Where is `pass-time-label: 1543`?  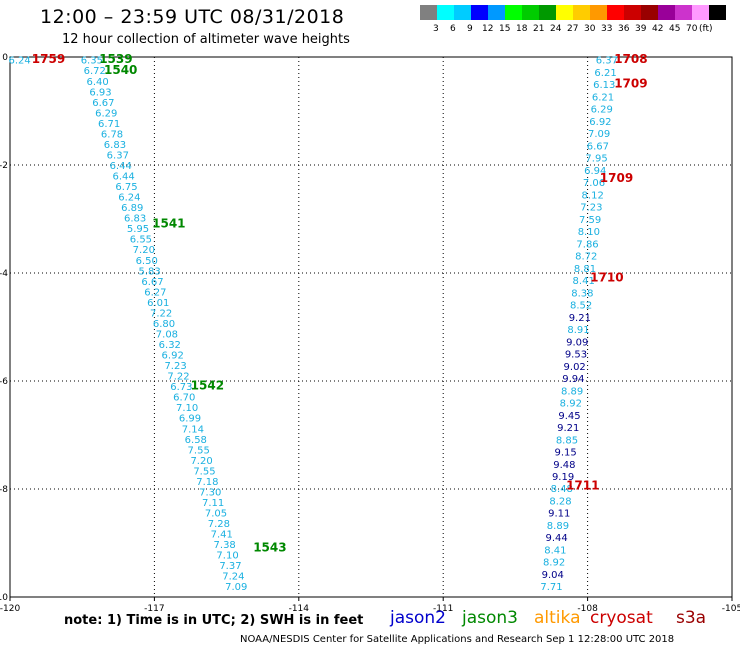
pass-time-label: 1543 is located at coordinates (269, 548).